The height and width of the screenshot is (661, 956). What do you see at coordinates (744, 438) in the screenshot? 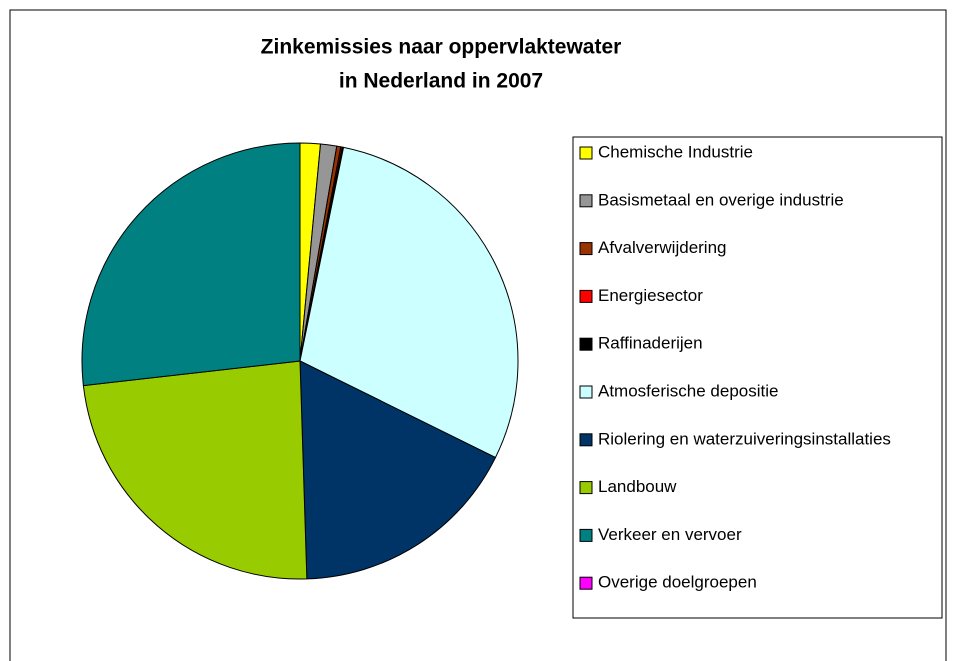
I see `legend-label: Riolering en waterzuiveringsinstallaties` at bounding box center [744, 438].